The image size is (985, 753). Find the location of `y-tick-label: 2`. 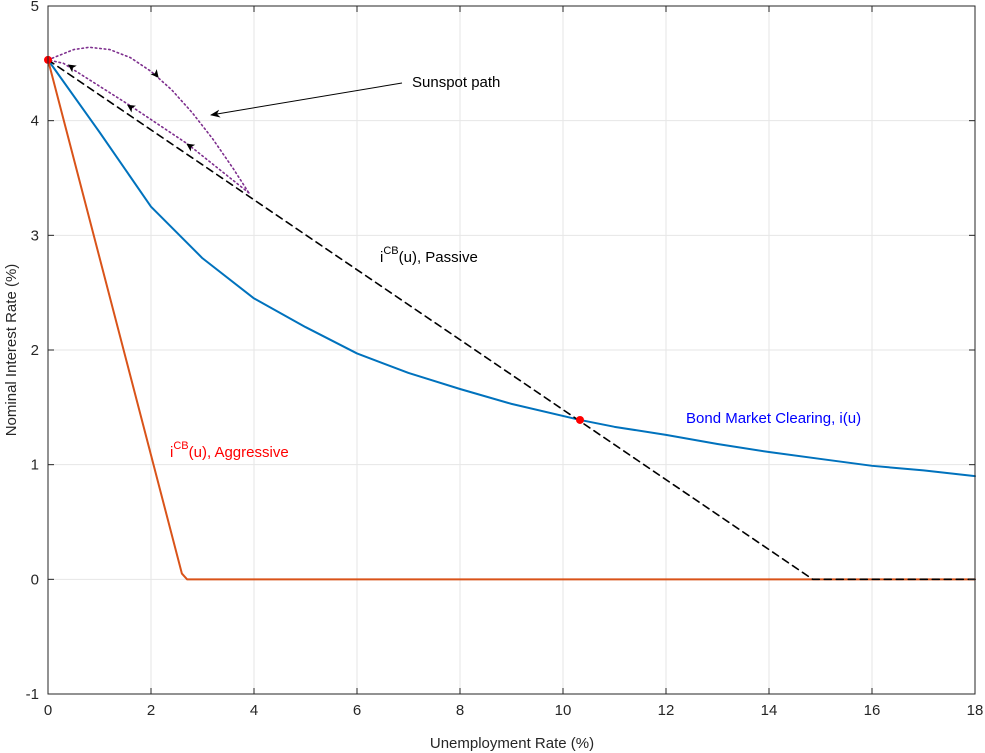

y-tick-label: 2 is located at coordinates (35, 350).